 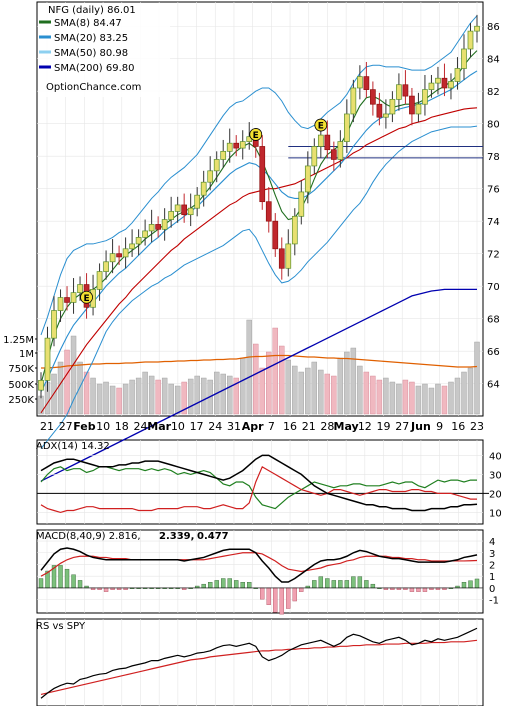 What do you see at coordinates (18, 340) in the screenshot?
I see `volume-tick-label: 1.25M` at bounding box center [18, 340].